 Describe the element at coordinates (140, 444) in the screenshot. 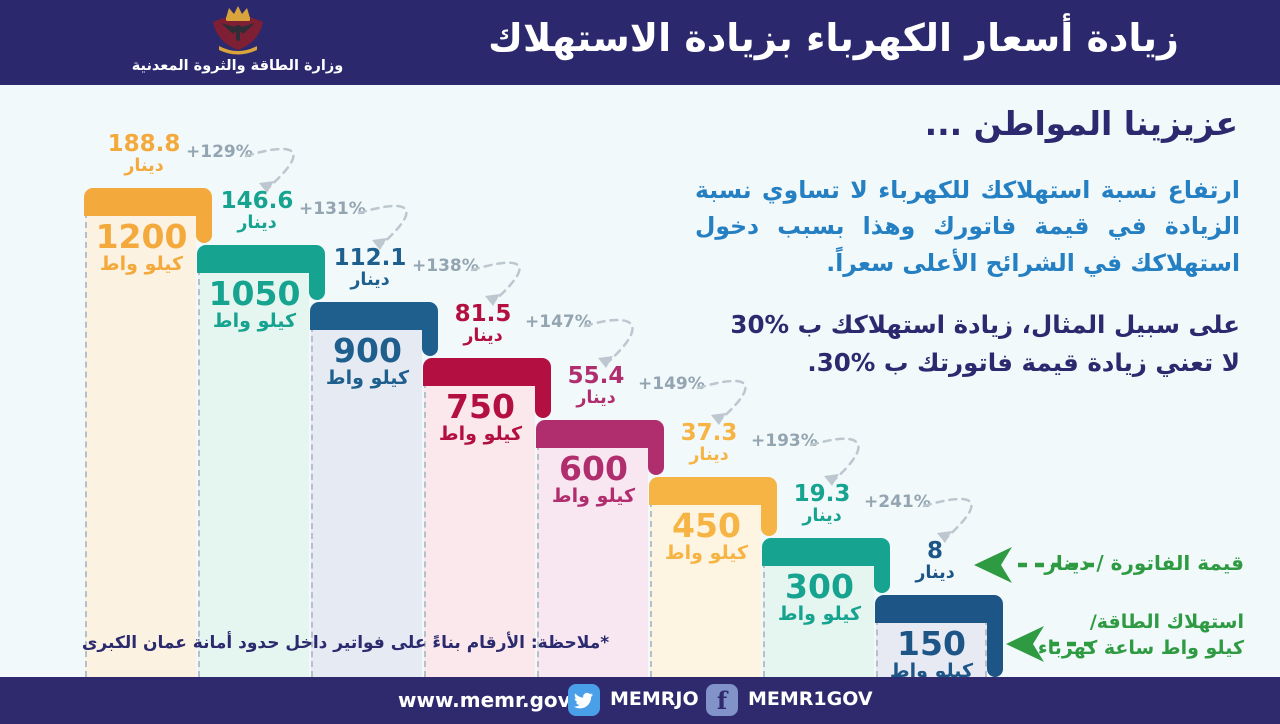

I see `bar-body-1200: 1200 كيلو واط` at that location.